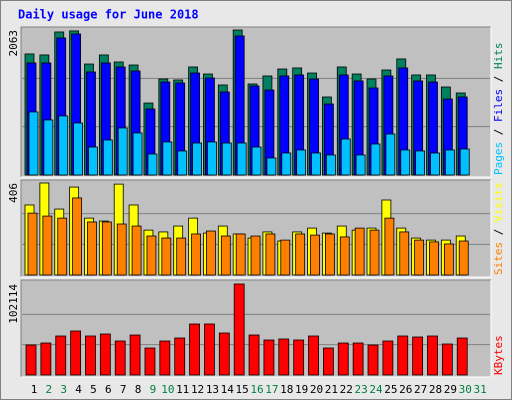 The image size is (512, 400). I want to click on x-tick-label: 13, so click(212, 389).